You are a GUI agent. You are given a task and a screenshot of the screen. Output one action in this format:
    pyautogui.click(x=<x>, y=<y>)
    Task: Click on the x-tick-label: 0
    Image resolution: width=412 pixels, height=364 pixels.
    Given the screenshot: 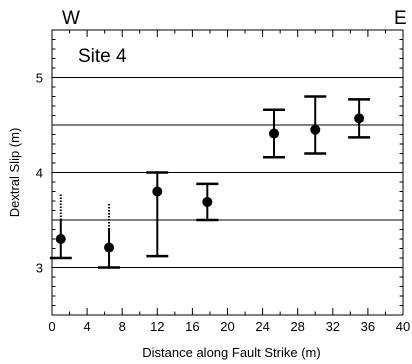 What is the action you would take?
    pyautogui.click(x=51, y=326)
    